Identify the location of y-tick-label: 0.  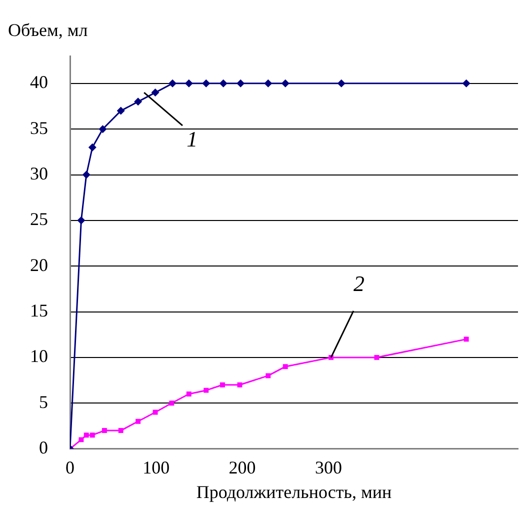
(43, 448).